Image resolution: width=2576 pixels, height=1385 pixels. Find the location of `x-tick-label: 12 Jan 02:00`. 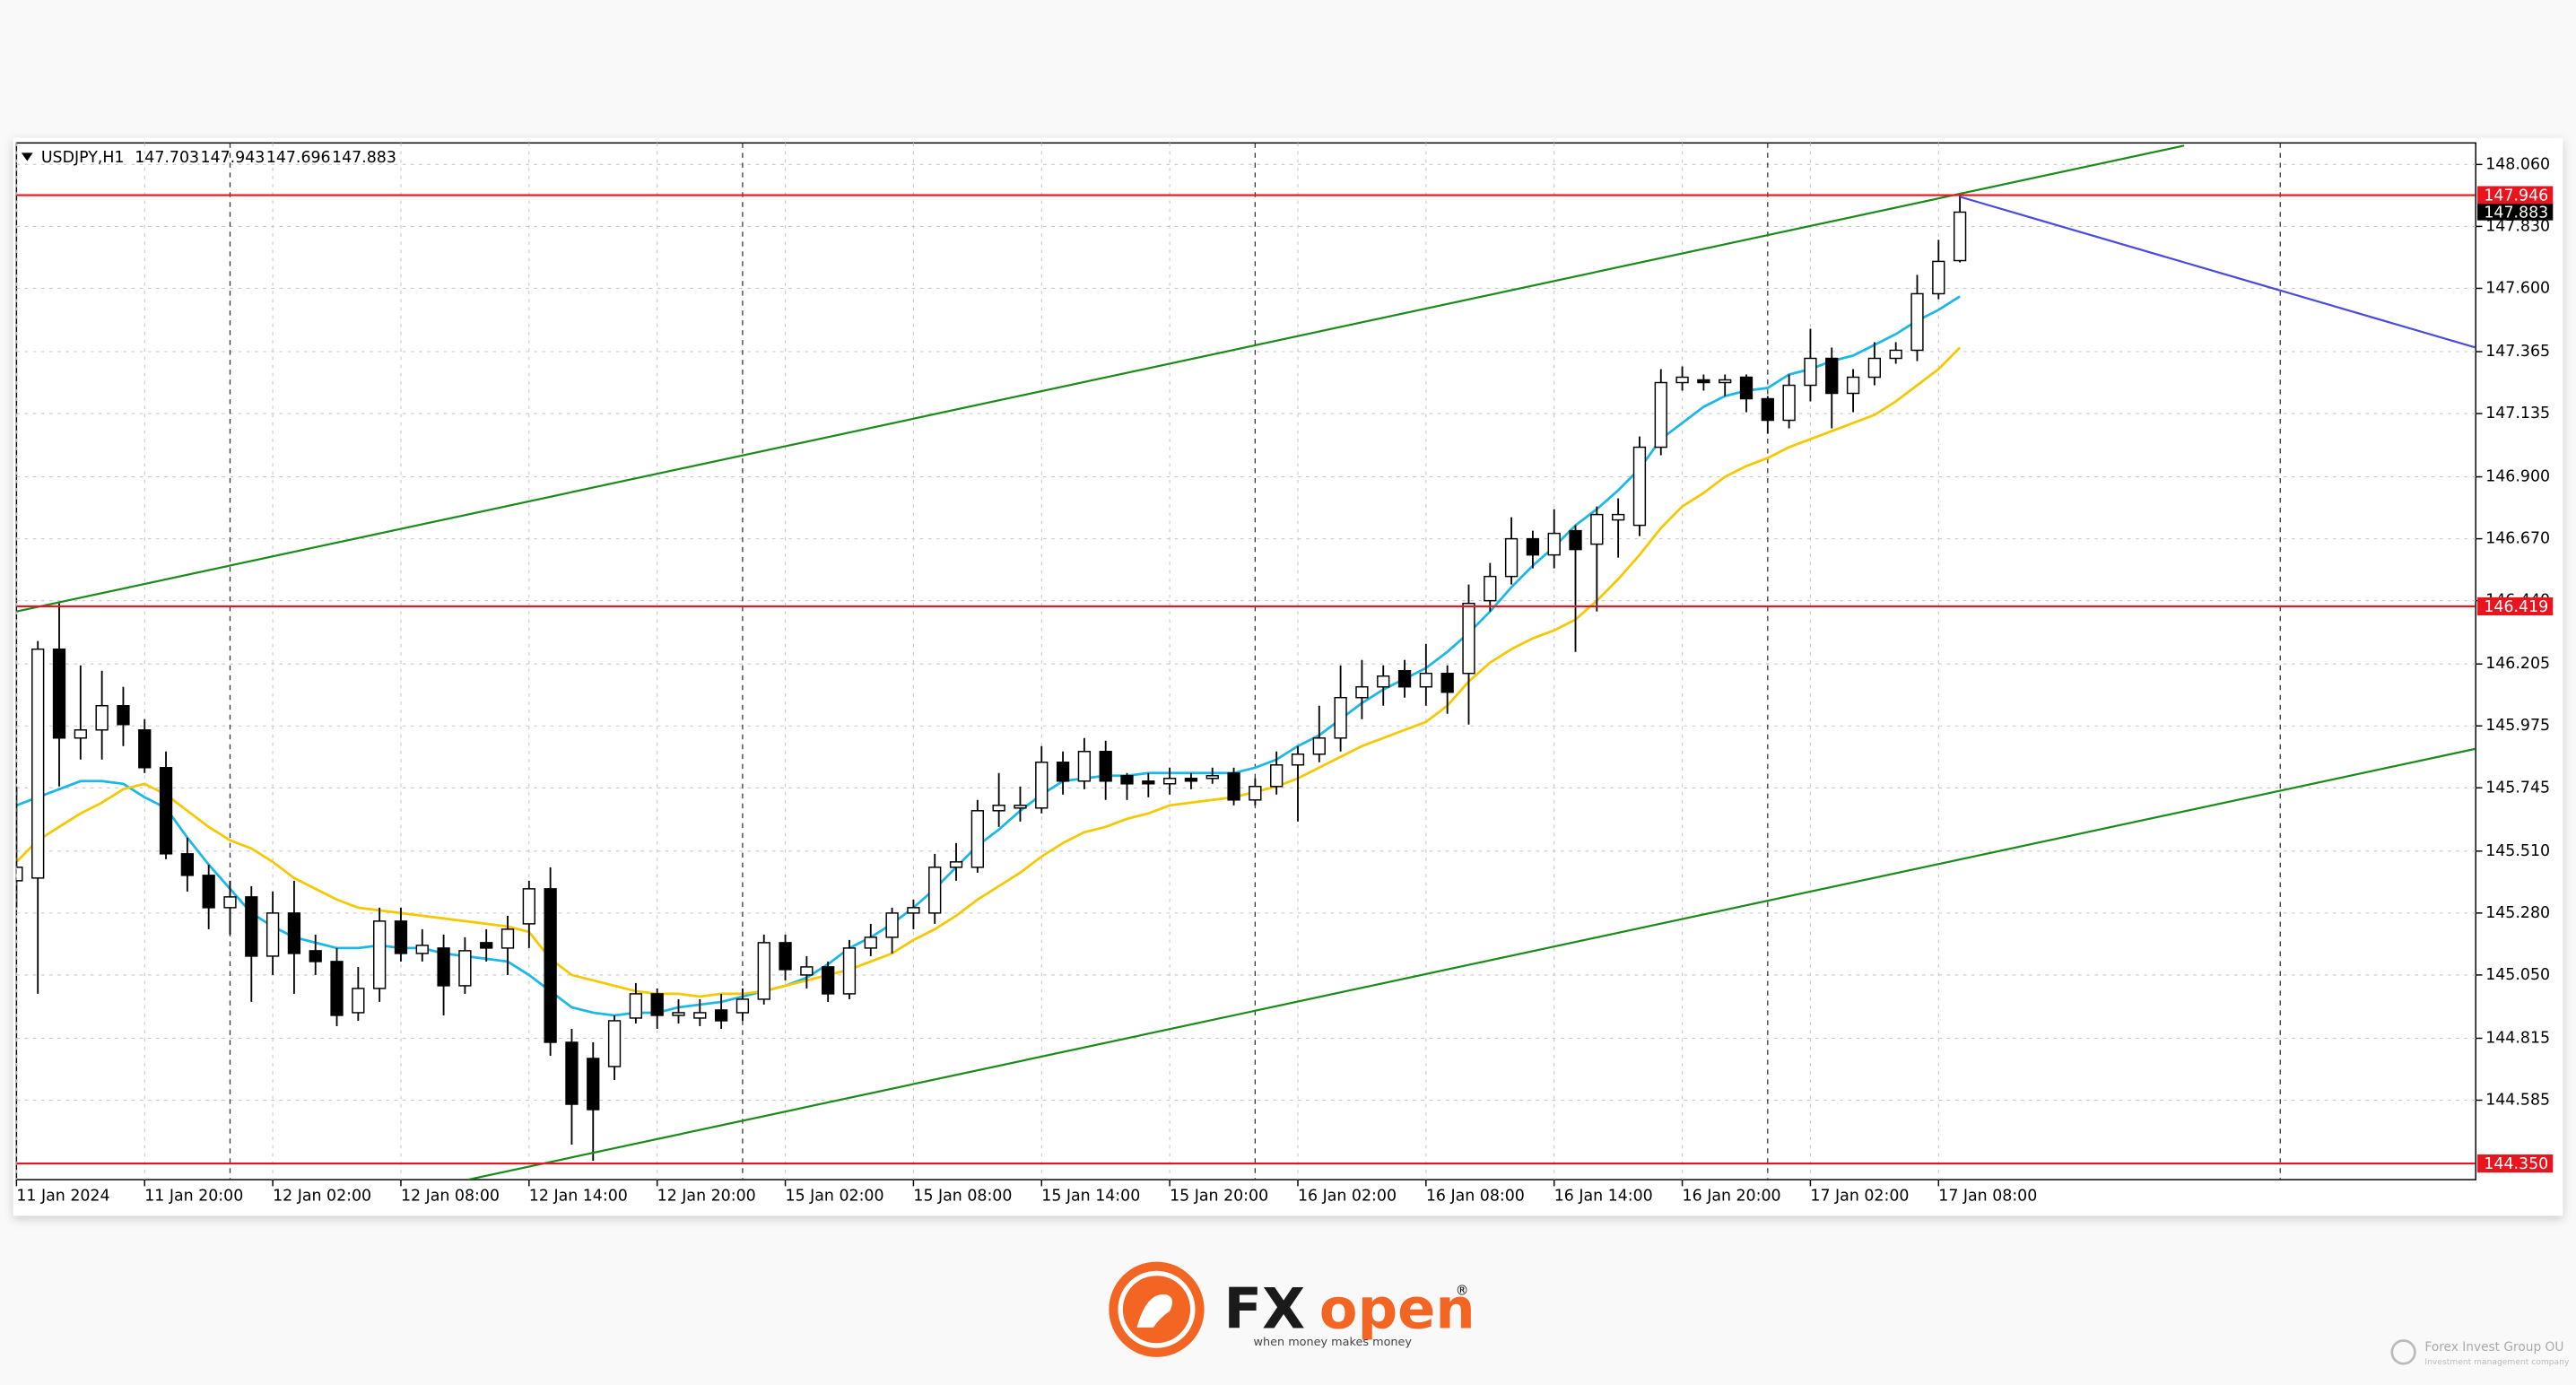

x-tick-label: 12 Jan 02:00 is located at coordinates (322, 1196).